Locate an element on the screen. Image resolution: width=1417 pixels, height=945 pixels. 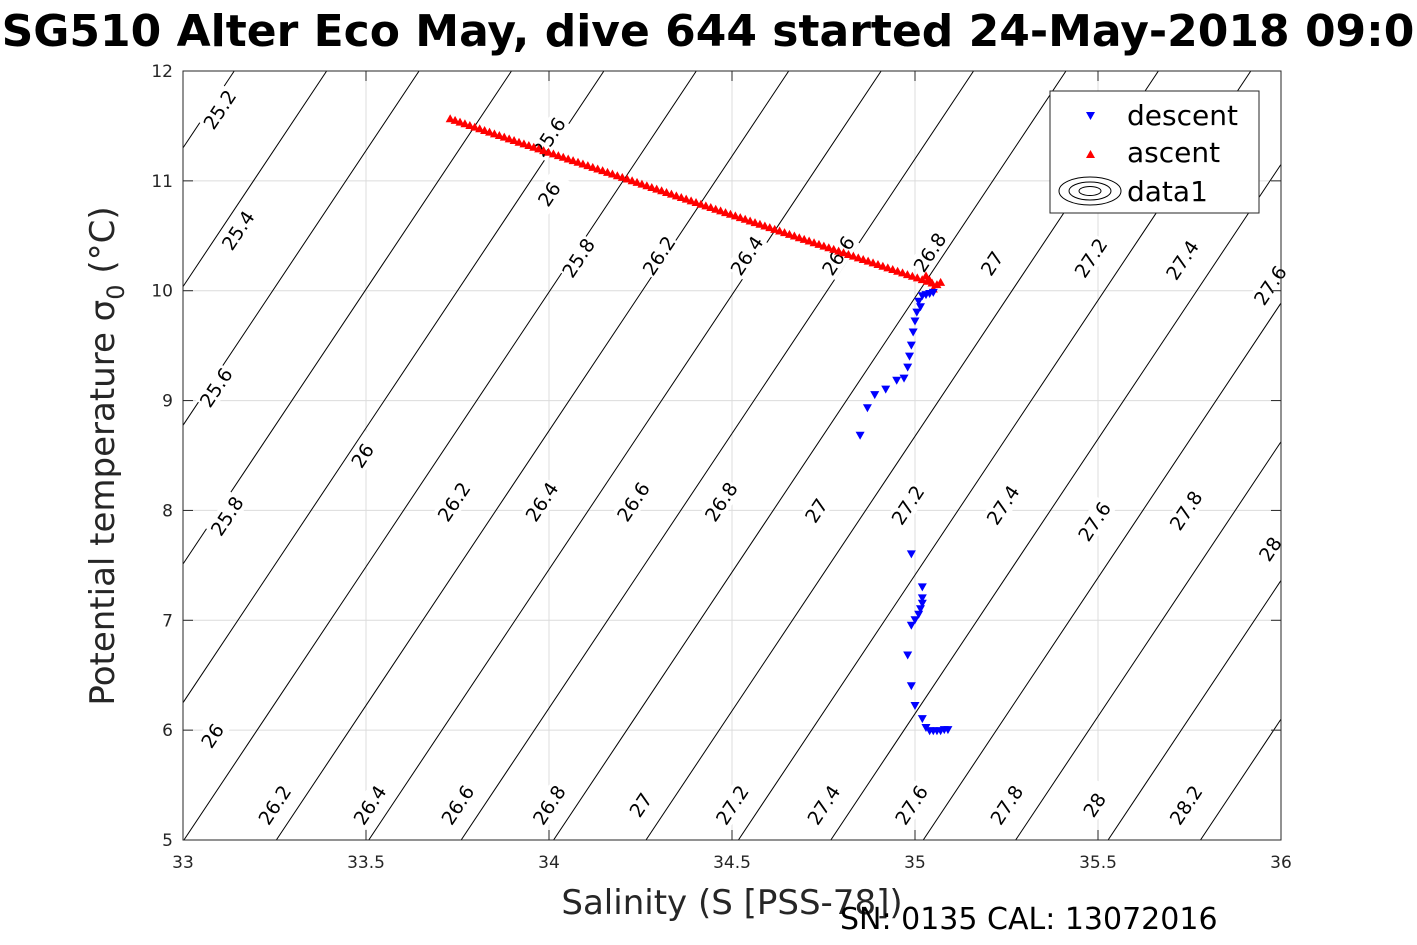
y-axis-label-suffix: (°C) is located at coordinates (103, 245).